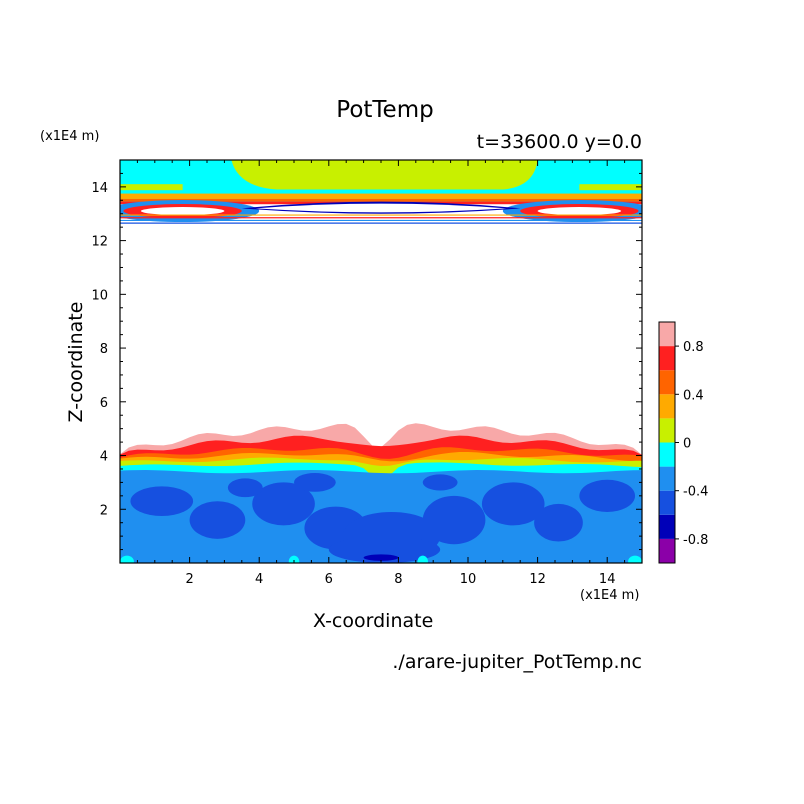  What do you see at coordinates (70, 136) in the screenshot?
I see `y-axis-unit: (x1E4 m)` at bounding box center [70, 136].